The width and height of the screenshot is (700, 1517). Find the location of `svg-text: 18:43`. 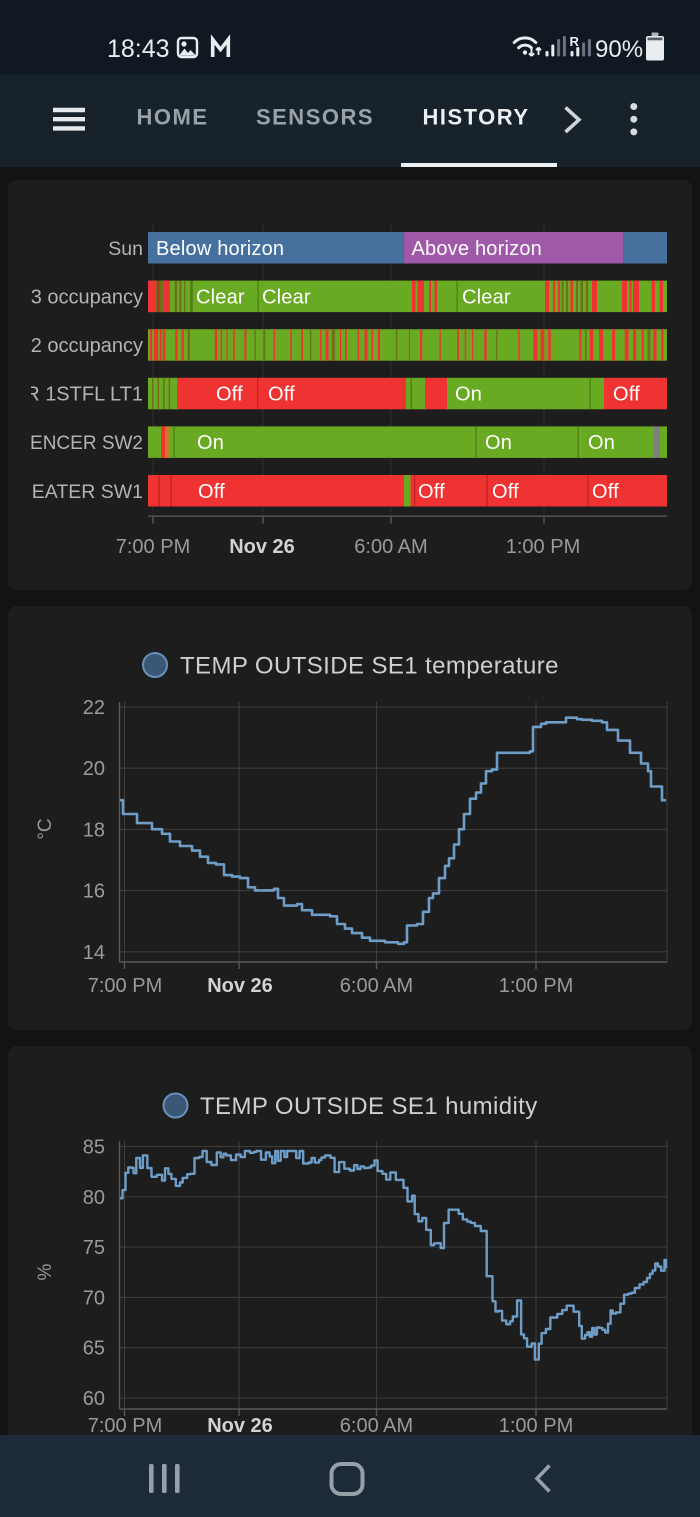

svg-text: 18:43 is located at coordinates (138, 49).